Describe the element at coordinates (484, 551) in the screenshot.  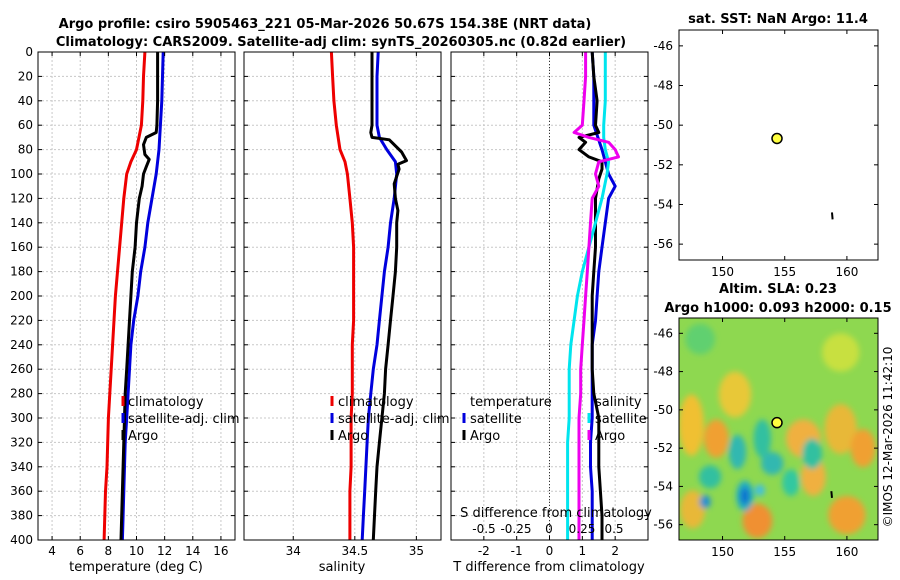
I see `x-tick-label: -2` at that location.